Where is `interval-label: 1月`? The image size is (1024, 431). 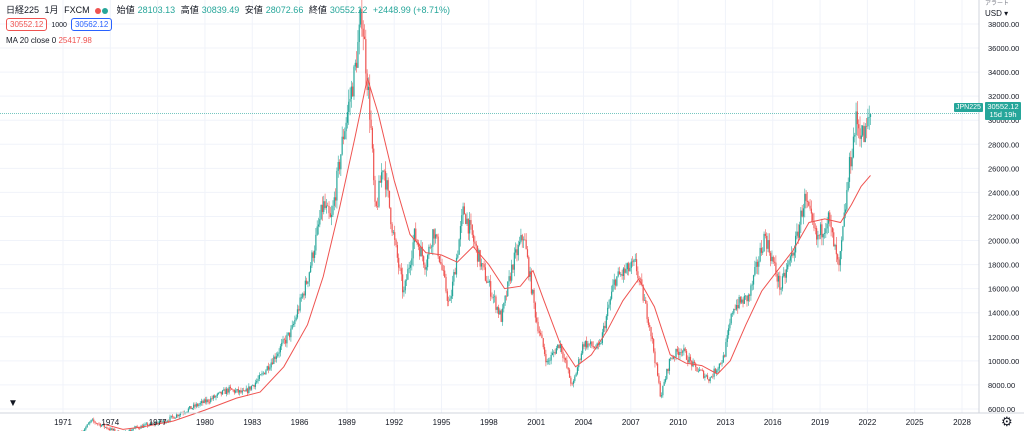
interval-label: 1月 is located at coordinates (51, 10).